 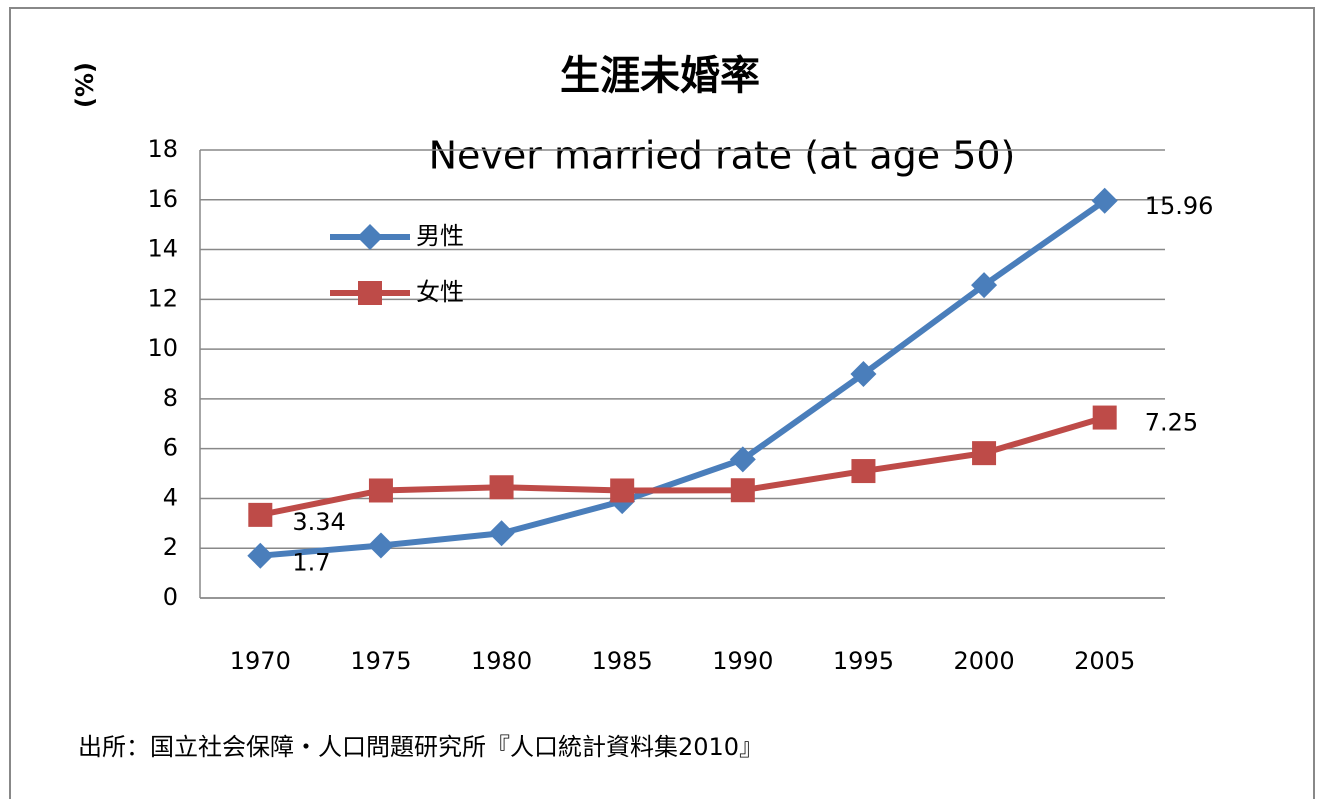 I want to click on x-tick-label: 1970, so click(x=260, y=661).